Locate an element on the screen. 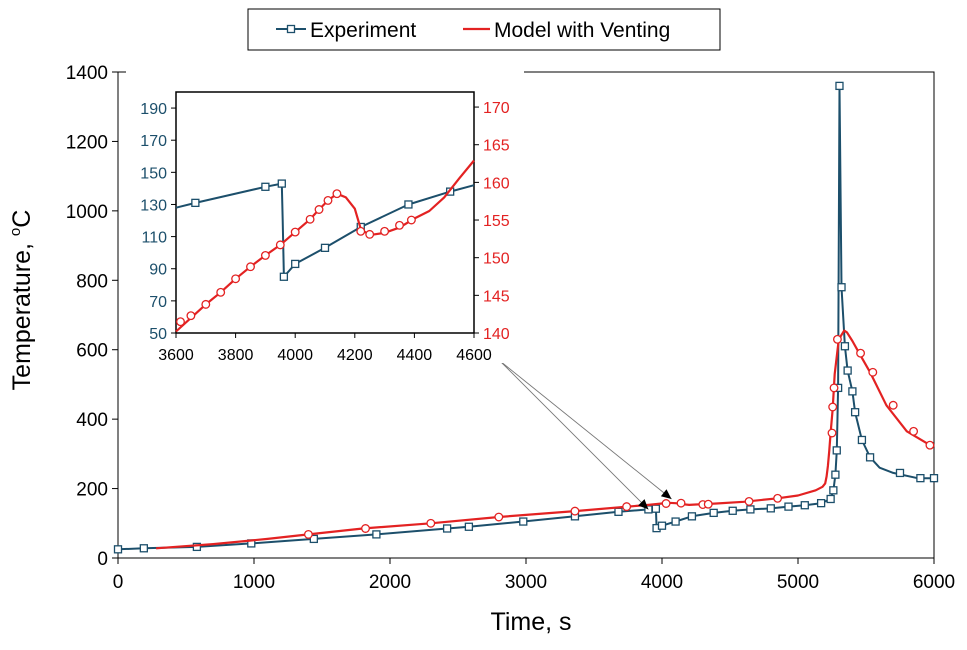 The image size is (967, 650). x-tick-label: 4000 is located at coordinates (662, 582).